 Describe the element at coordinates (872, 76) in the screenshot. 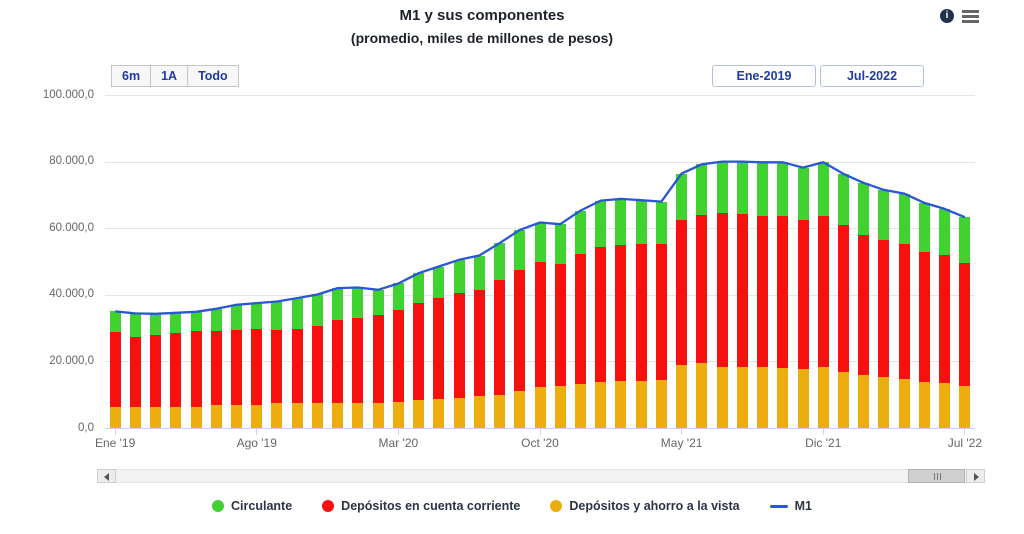

I see `range-input-to: Jul-2022` at that location.